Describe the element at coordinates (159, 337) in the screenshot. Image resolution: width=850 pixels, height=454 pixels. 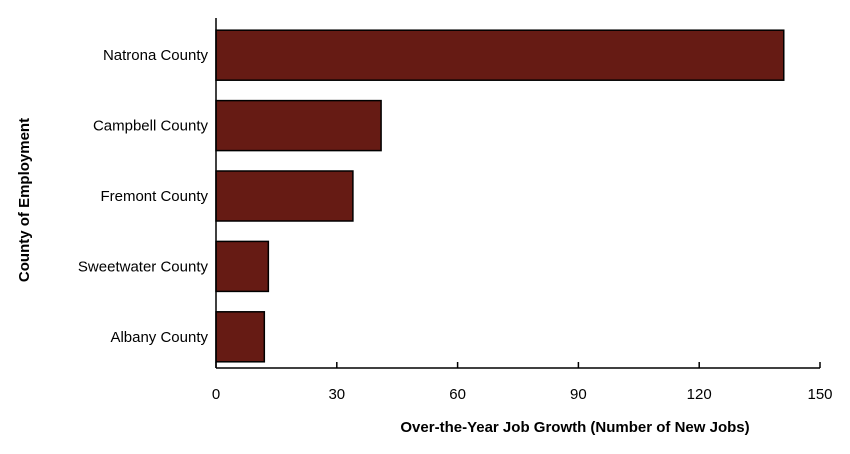
I see `category-label: Albany County` at that location.